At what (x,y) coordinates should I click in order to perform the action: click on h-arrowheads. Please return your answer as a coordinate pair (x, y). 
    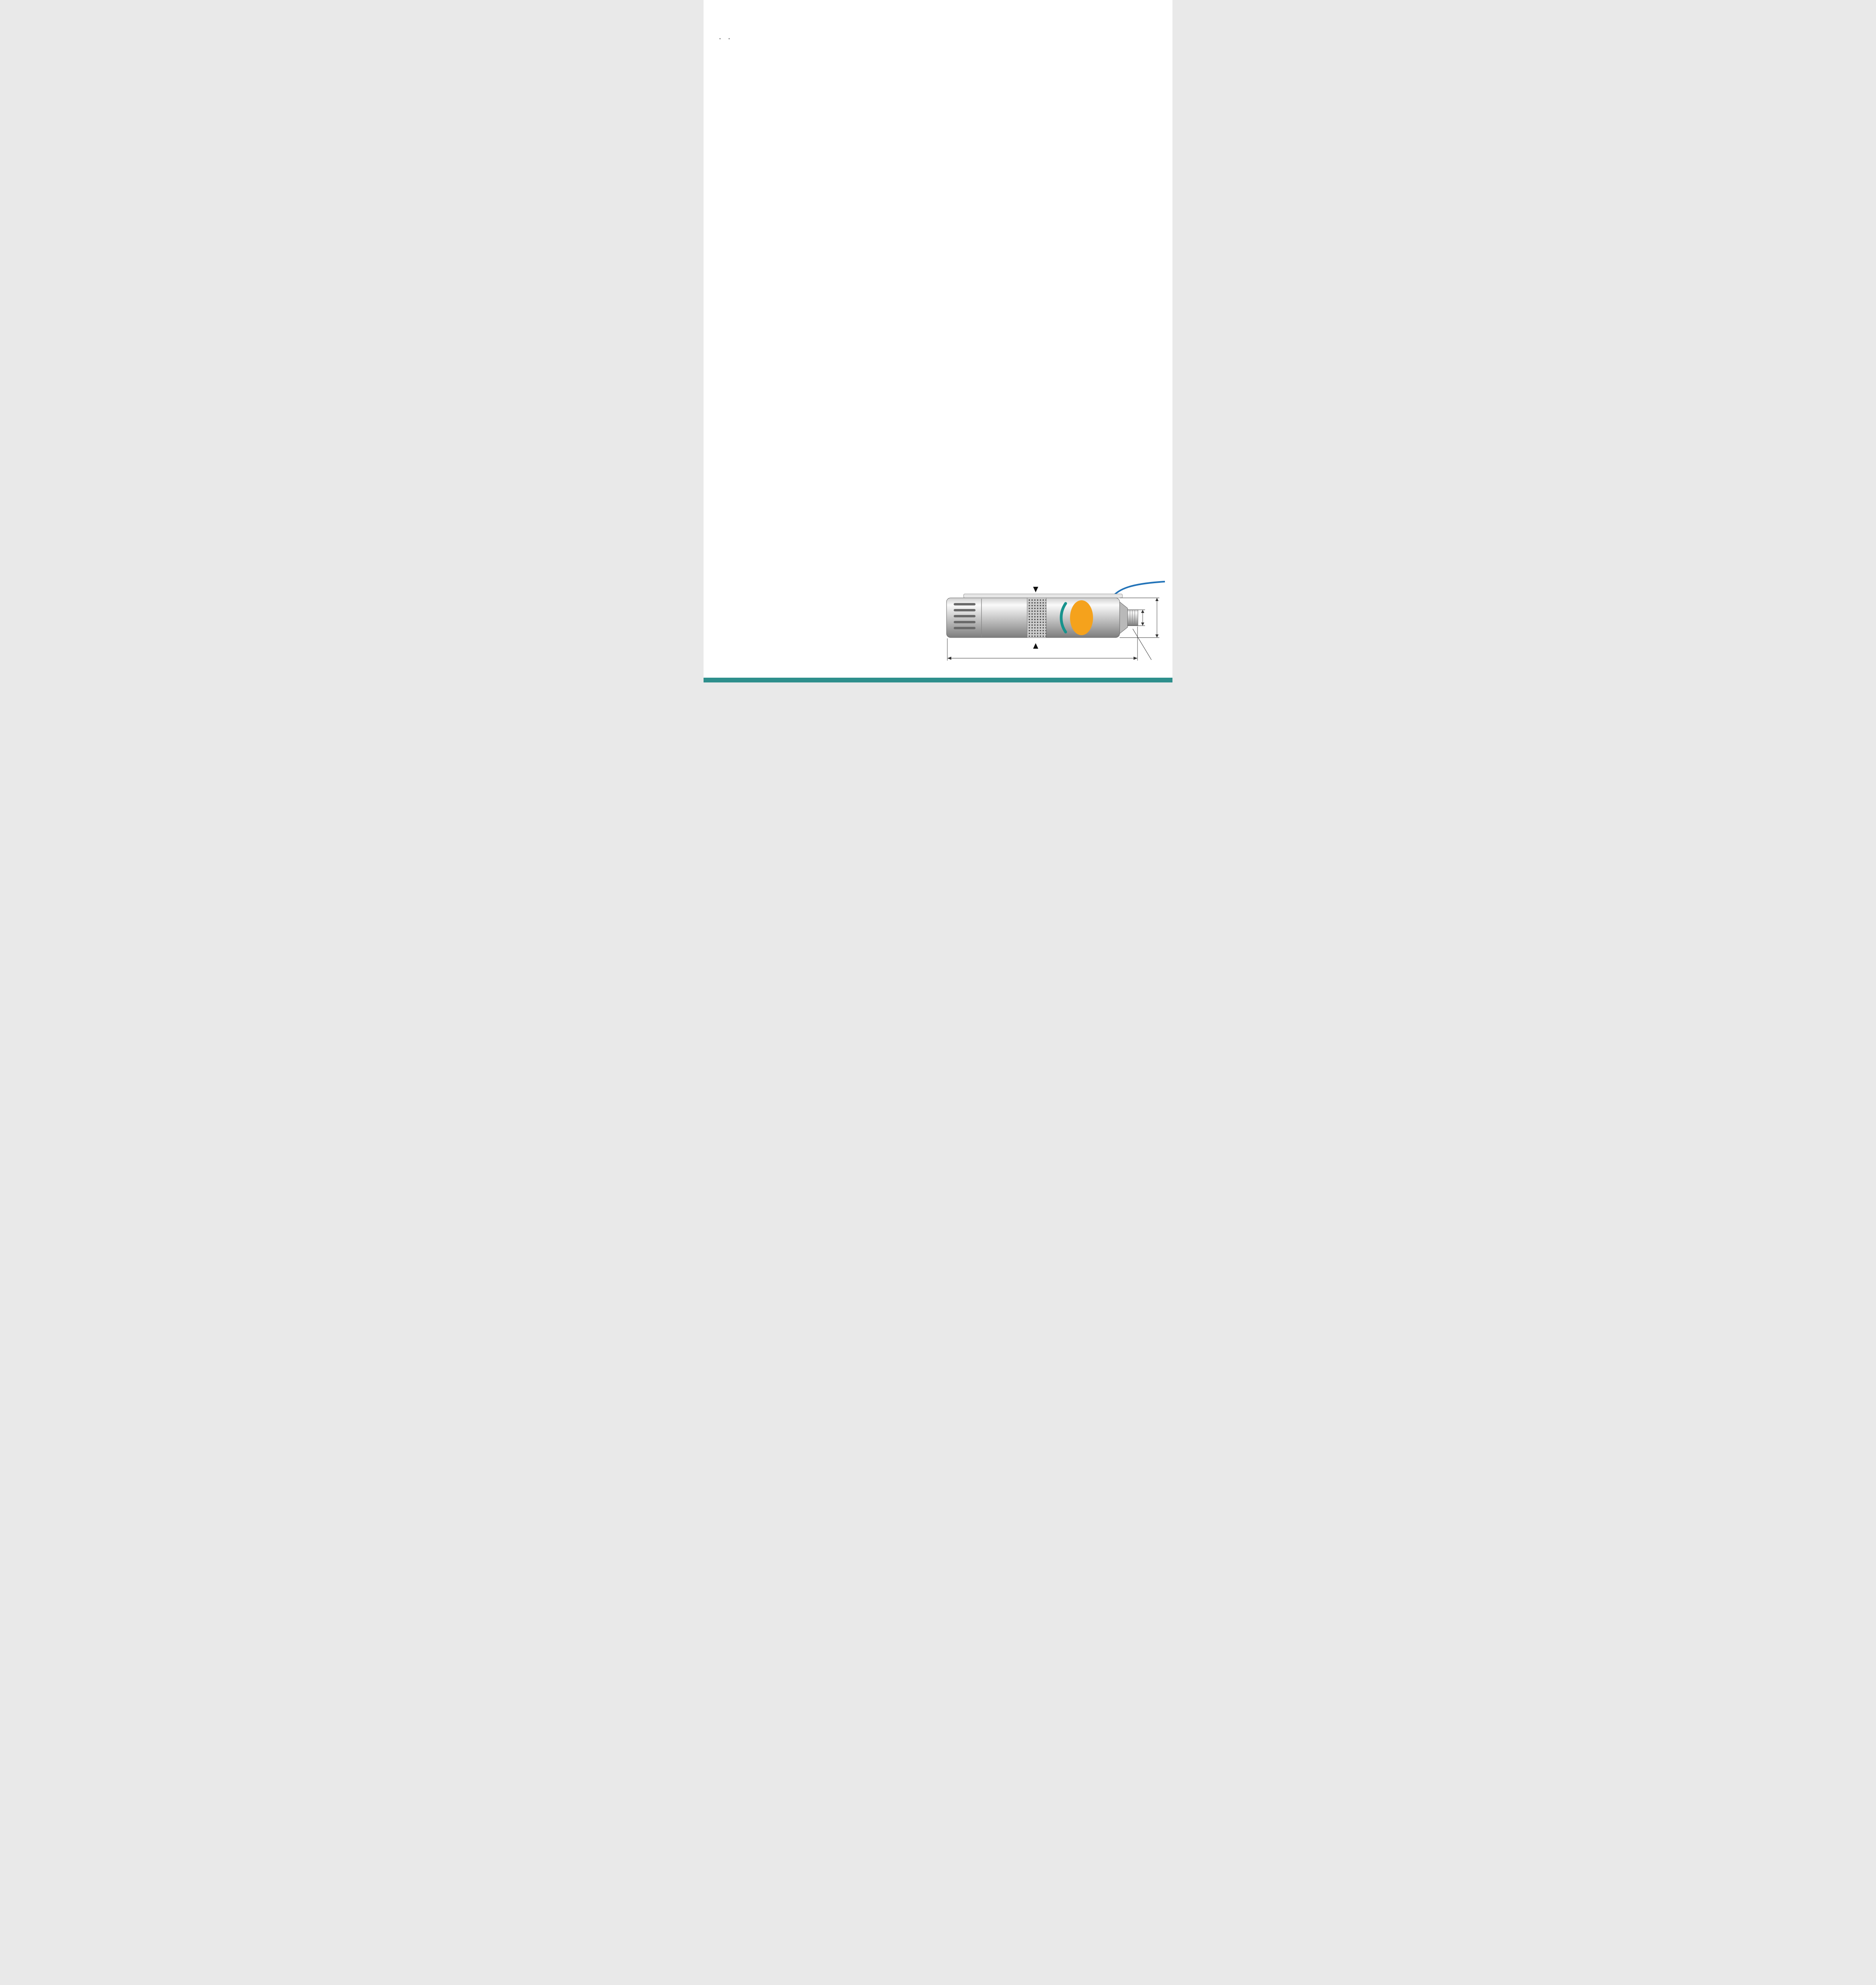
    Looking at the image, I should click on (1042, 658).